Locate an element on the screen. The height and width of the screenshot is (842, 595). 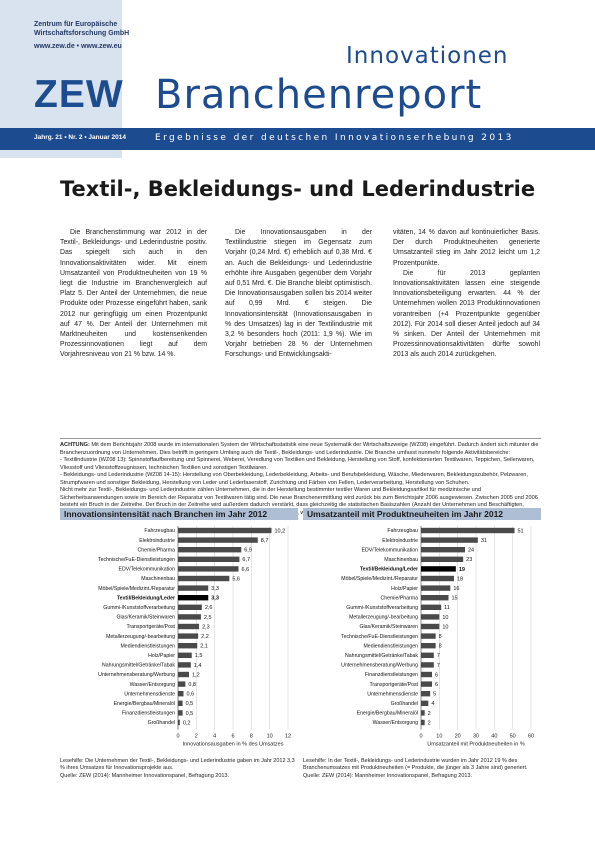
value-label: 8,7 is located at coordinates (265, 541).